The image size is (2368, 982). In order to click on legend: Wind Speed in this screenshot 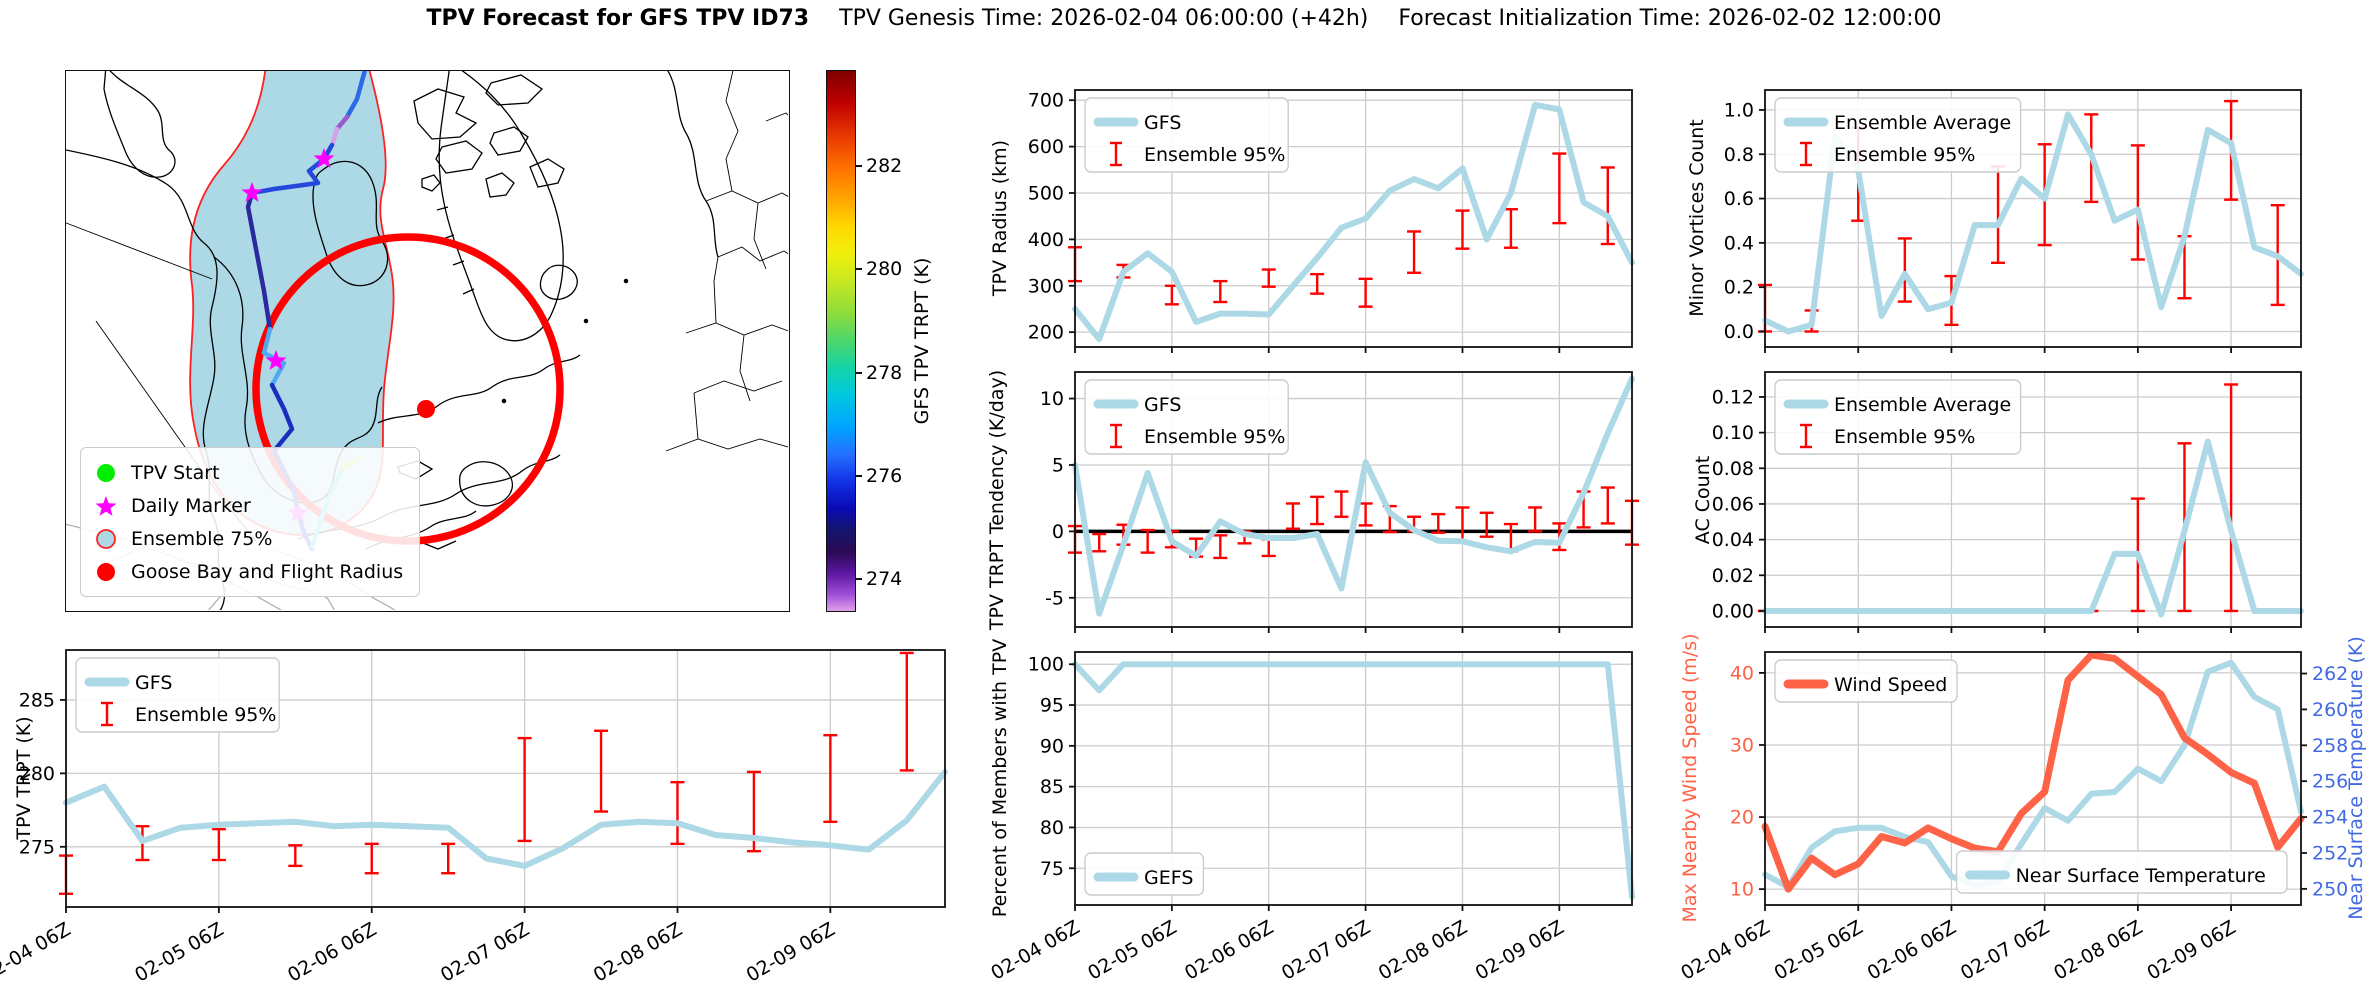, I will do `click(1866, 681)`.